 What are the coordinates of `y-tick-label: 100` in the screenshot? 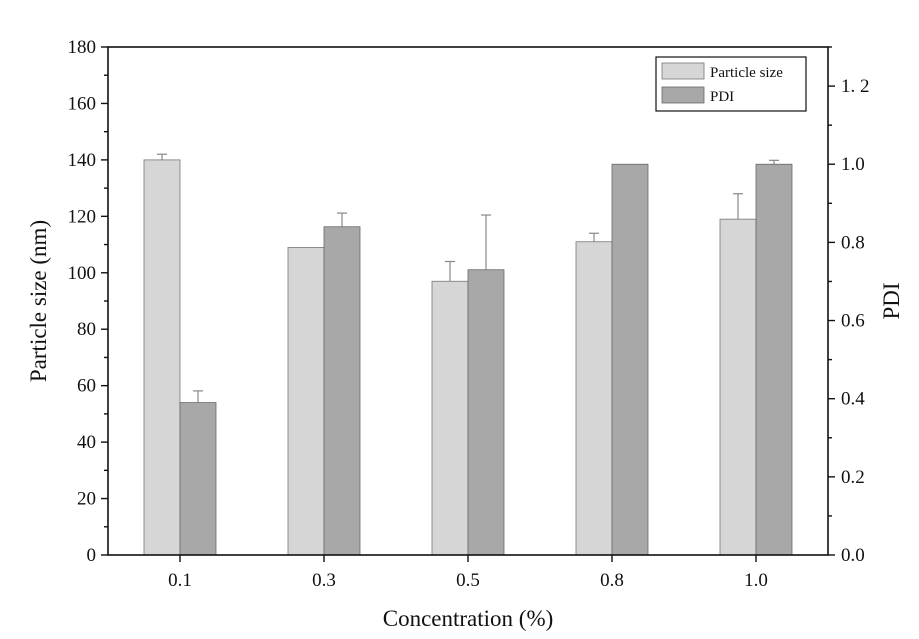 It's located at (82, 273).